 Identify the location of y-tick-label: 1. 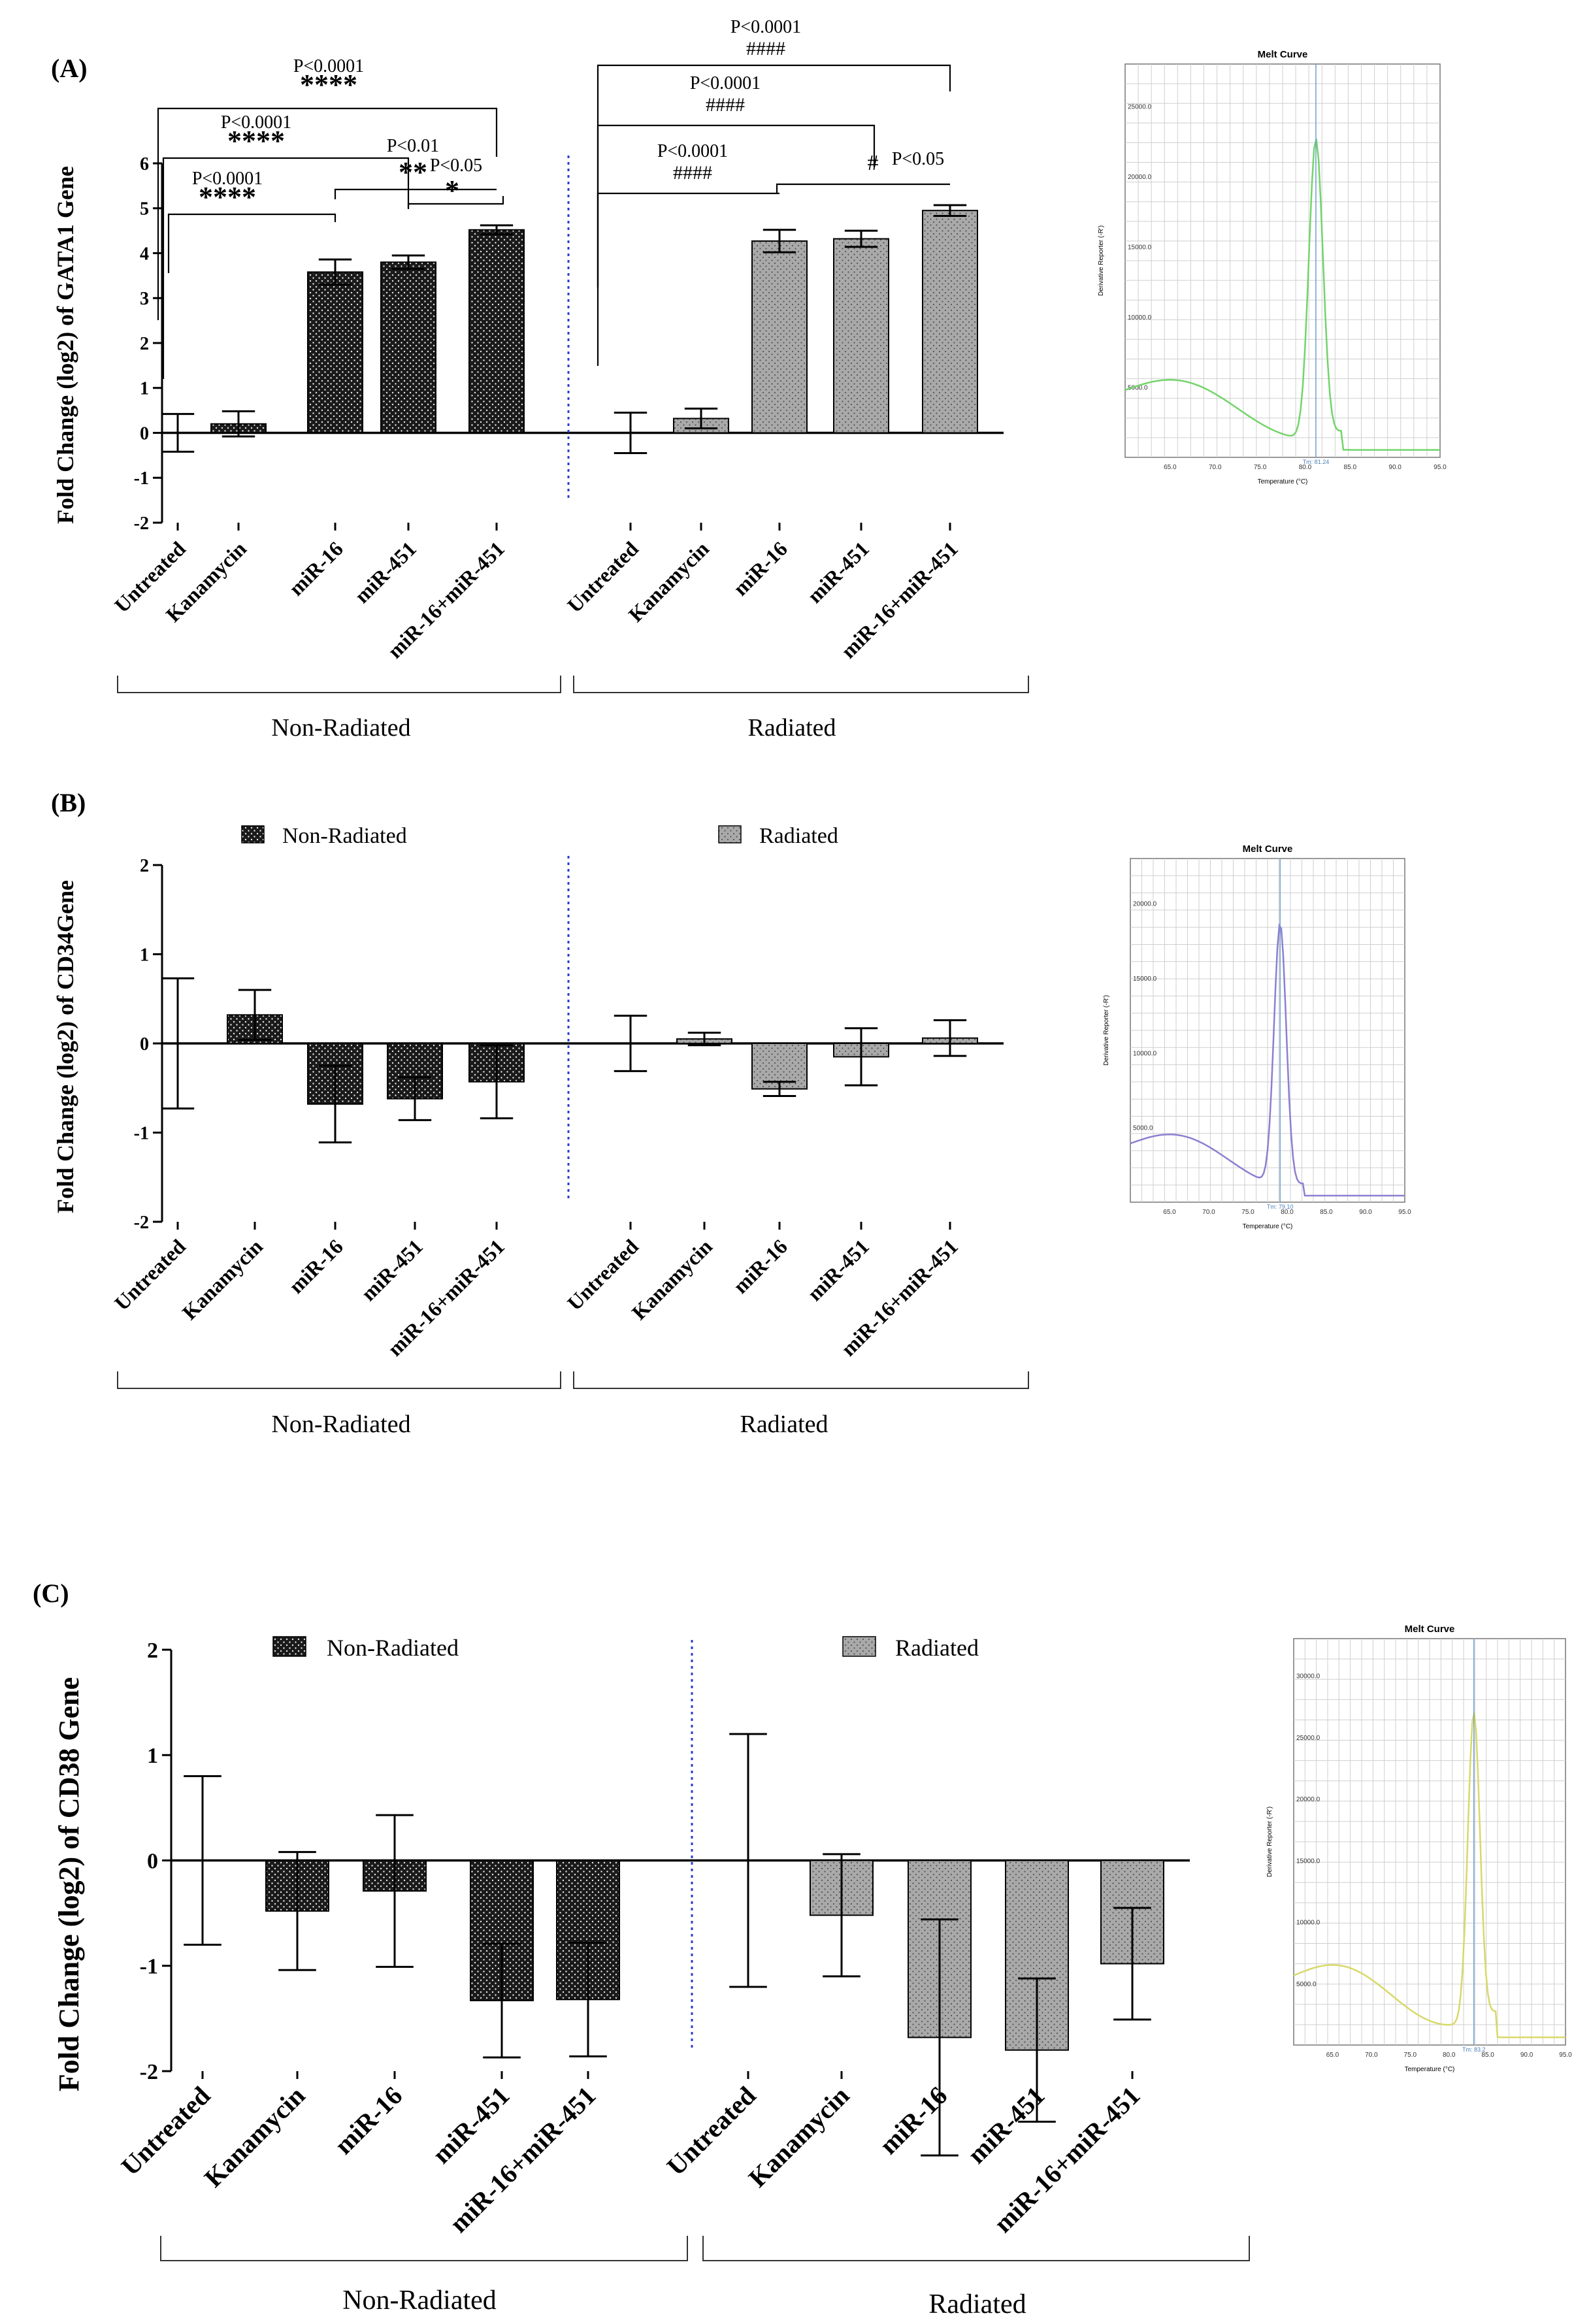
(144, 389).